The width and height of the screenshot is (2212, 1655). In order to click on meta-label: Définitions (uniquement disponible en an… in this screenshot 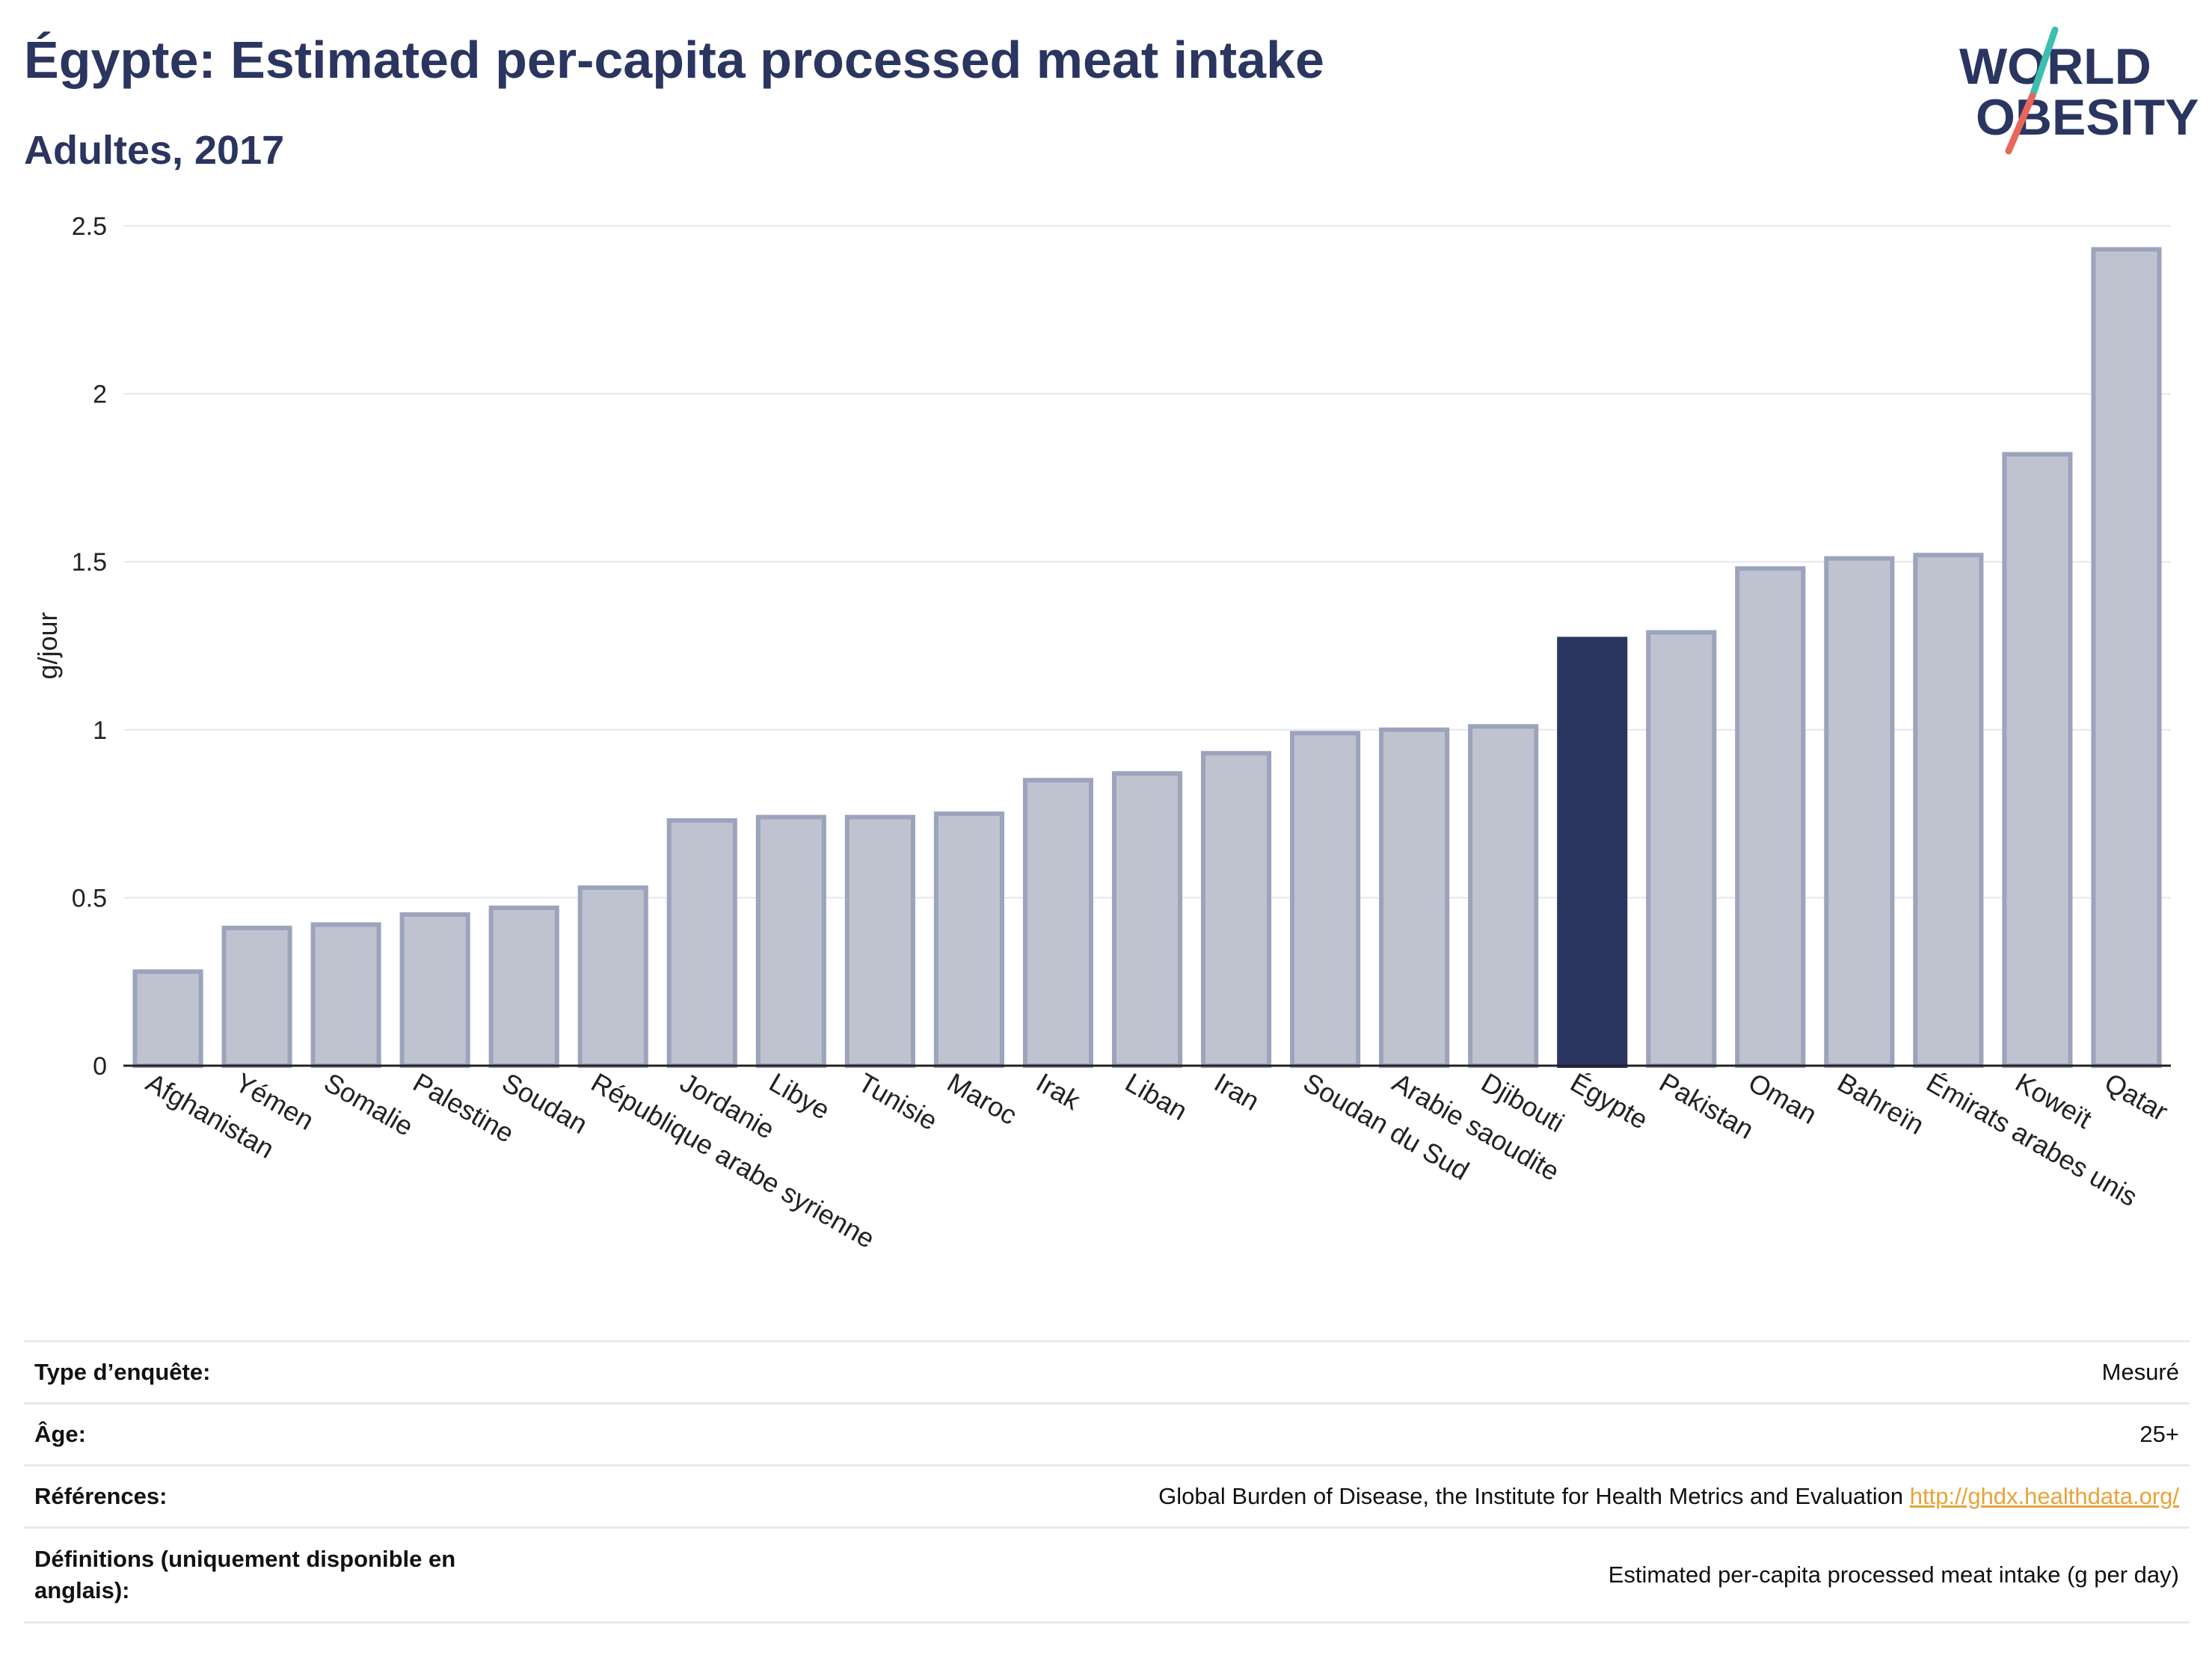, I will do `click(273, 1575)`.